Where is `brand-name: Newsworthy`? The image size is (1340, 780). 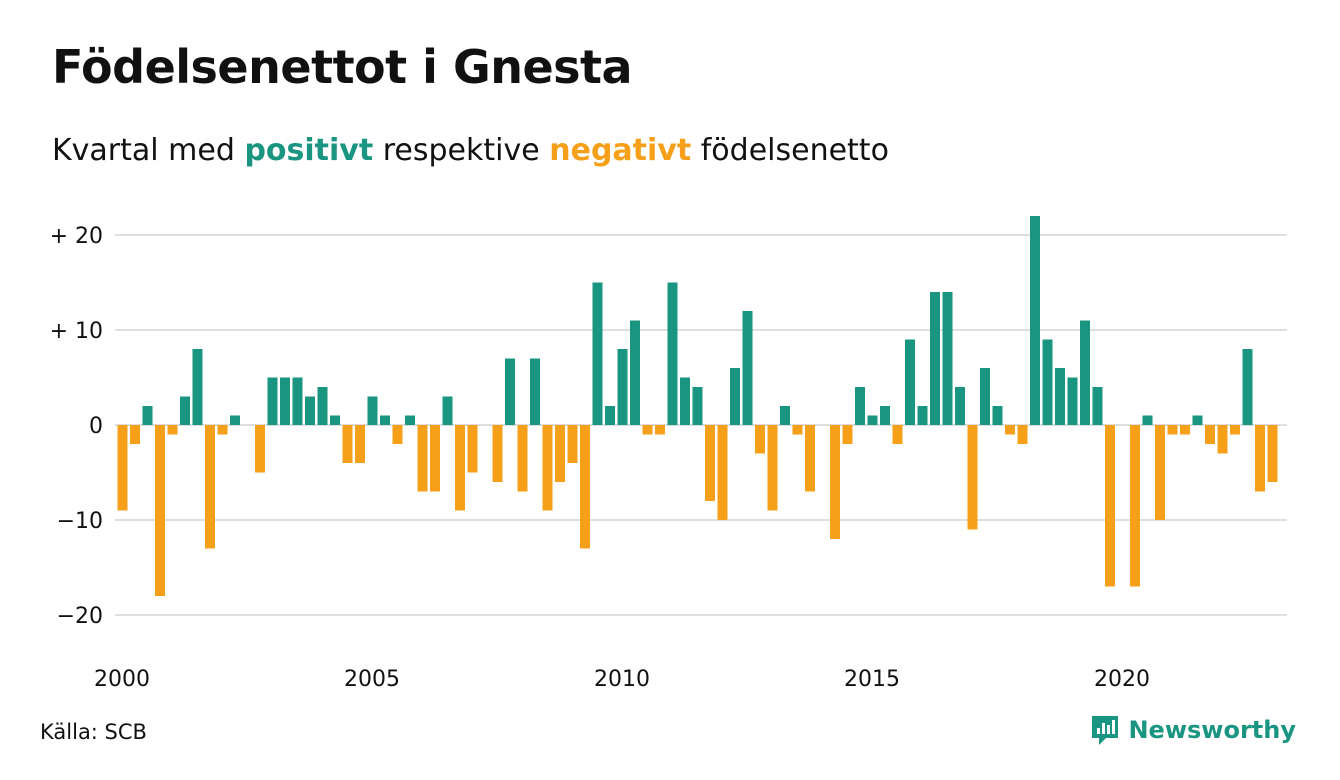
brand-name: Newsworthy is located at coordinates (1212, 730).